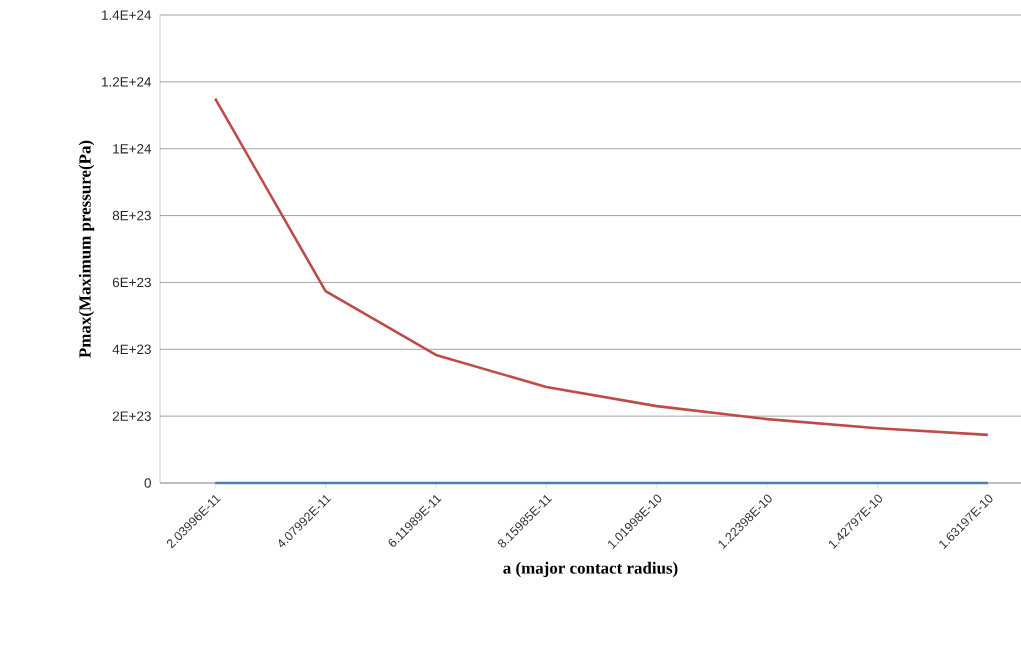  I want to click on y-tick-label: 2E+23, so click(131, 416).